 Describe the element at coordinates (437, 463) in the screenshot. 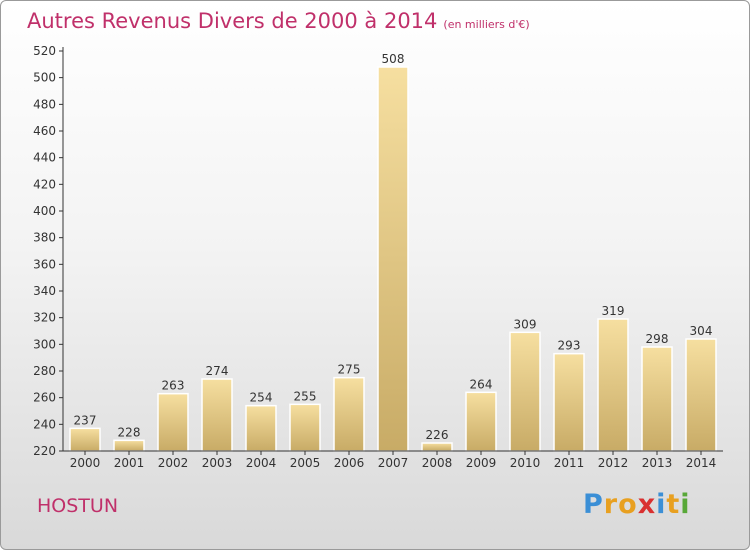

I see `x-tick-label: 2008` at that location.